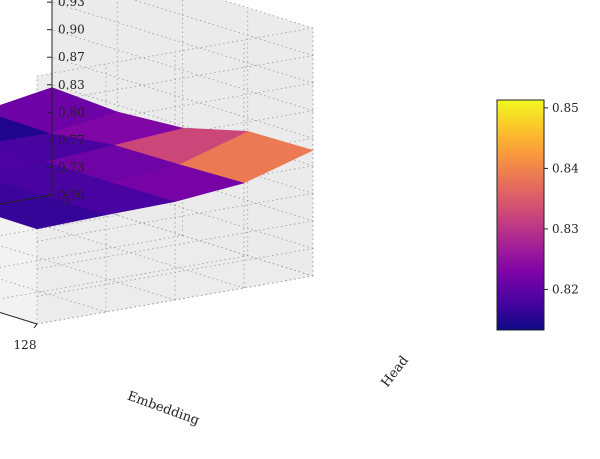 The width and height of the screenshot is (600, 459). What do you see at coordinates (71, 30) in the screenshot?
I see `z-tick-label: 0.90` at bounding box center [71, 30].